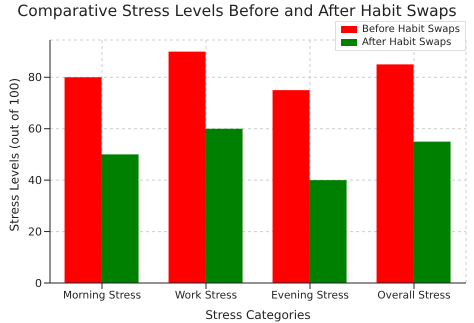 Image resolution: width=474 pixels, height=323 pixels. Describe the element at coordinates (237, 11) in the screenshot. I see `chart-title: Comparative Stress Levels Before and After Habit Swaps` at that location.